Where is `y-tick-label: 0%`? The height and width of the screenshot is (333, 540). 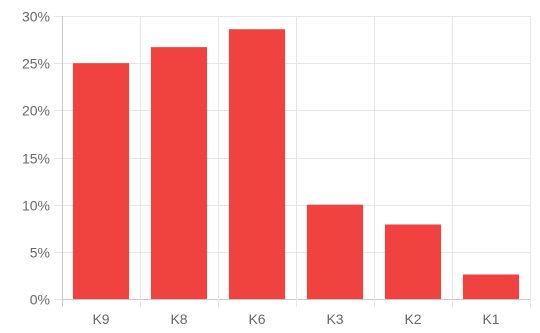 y-tick-label: 0% is located at coordinates (40, 300).